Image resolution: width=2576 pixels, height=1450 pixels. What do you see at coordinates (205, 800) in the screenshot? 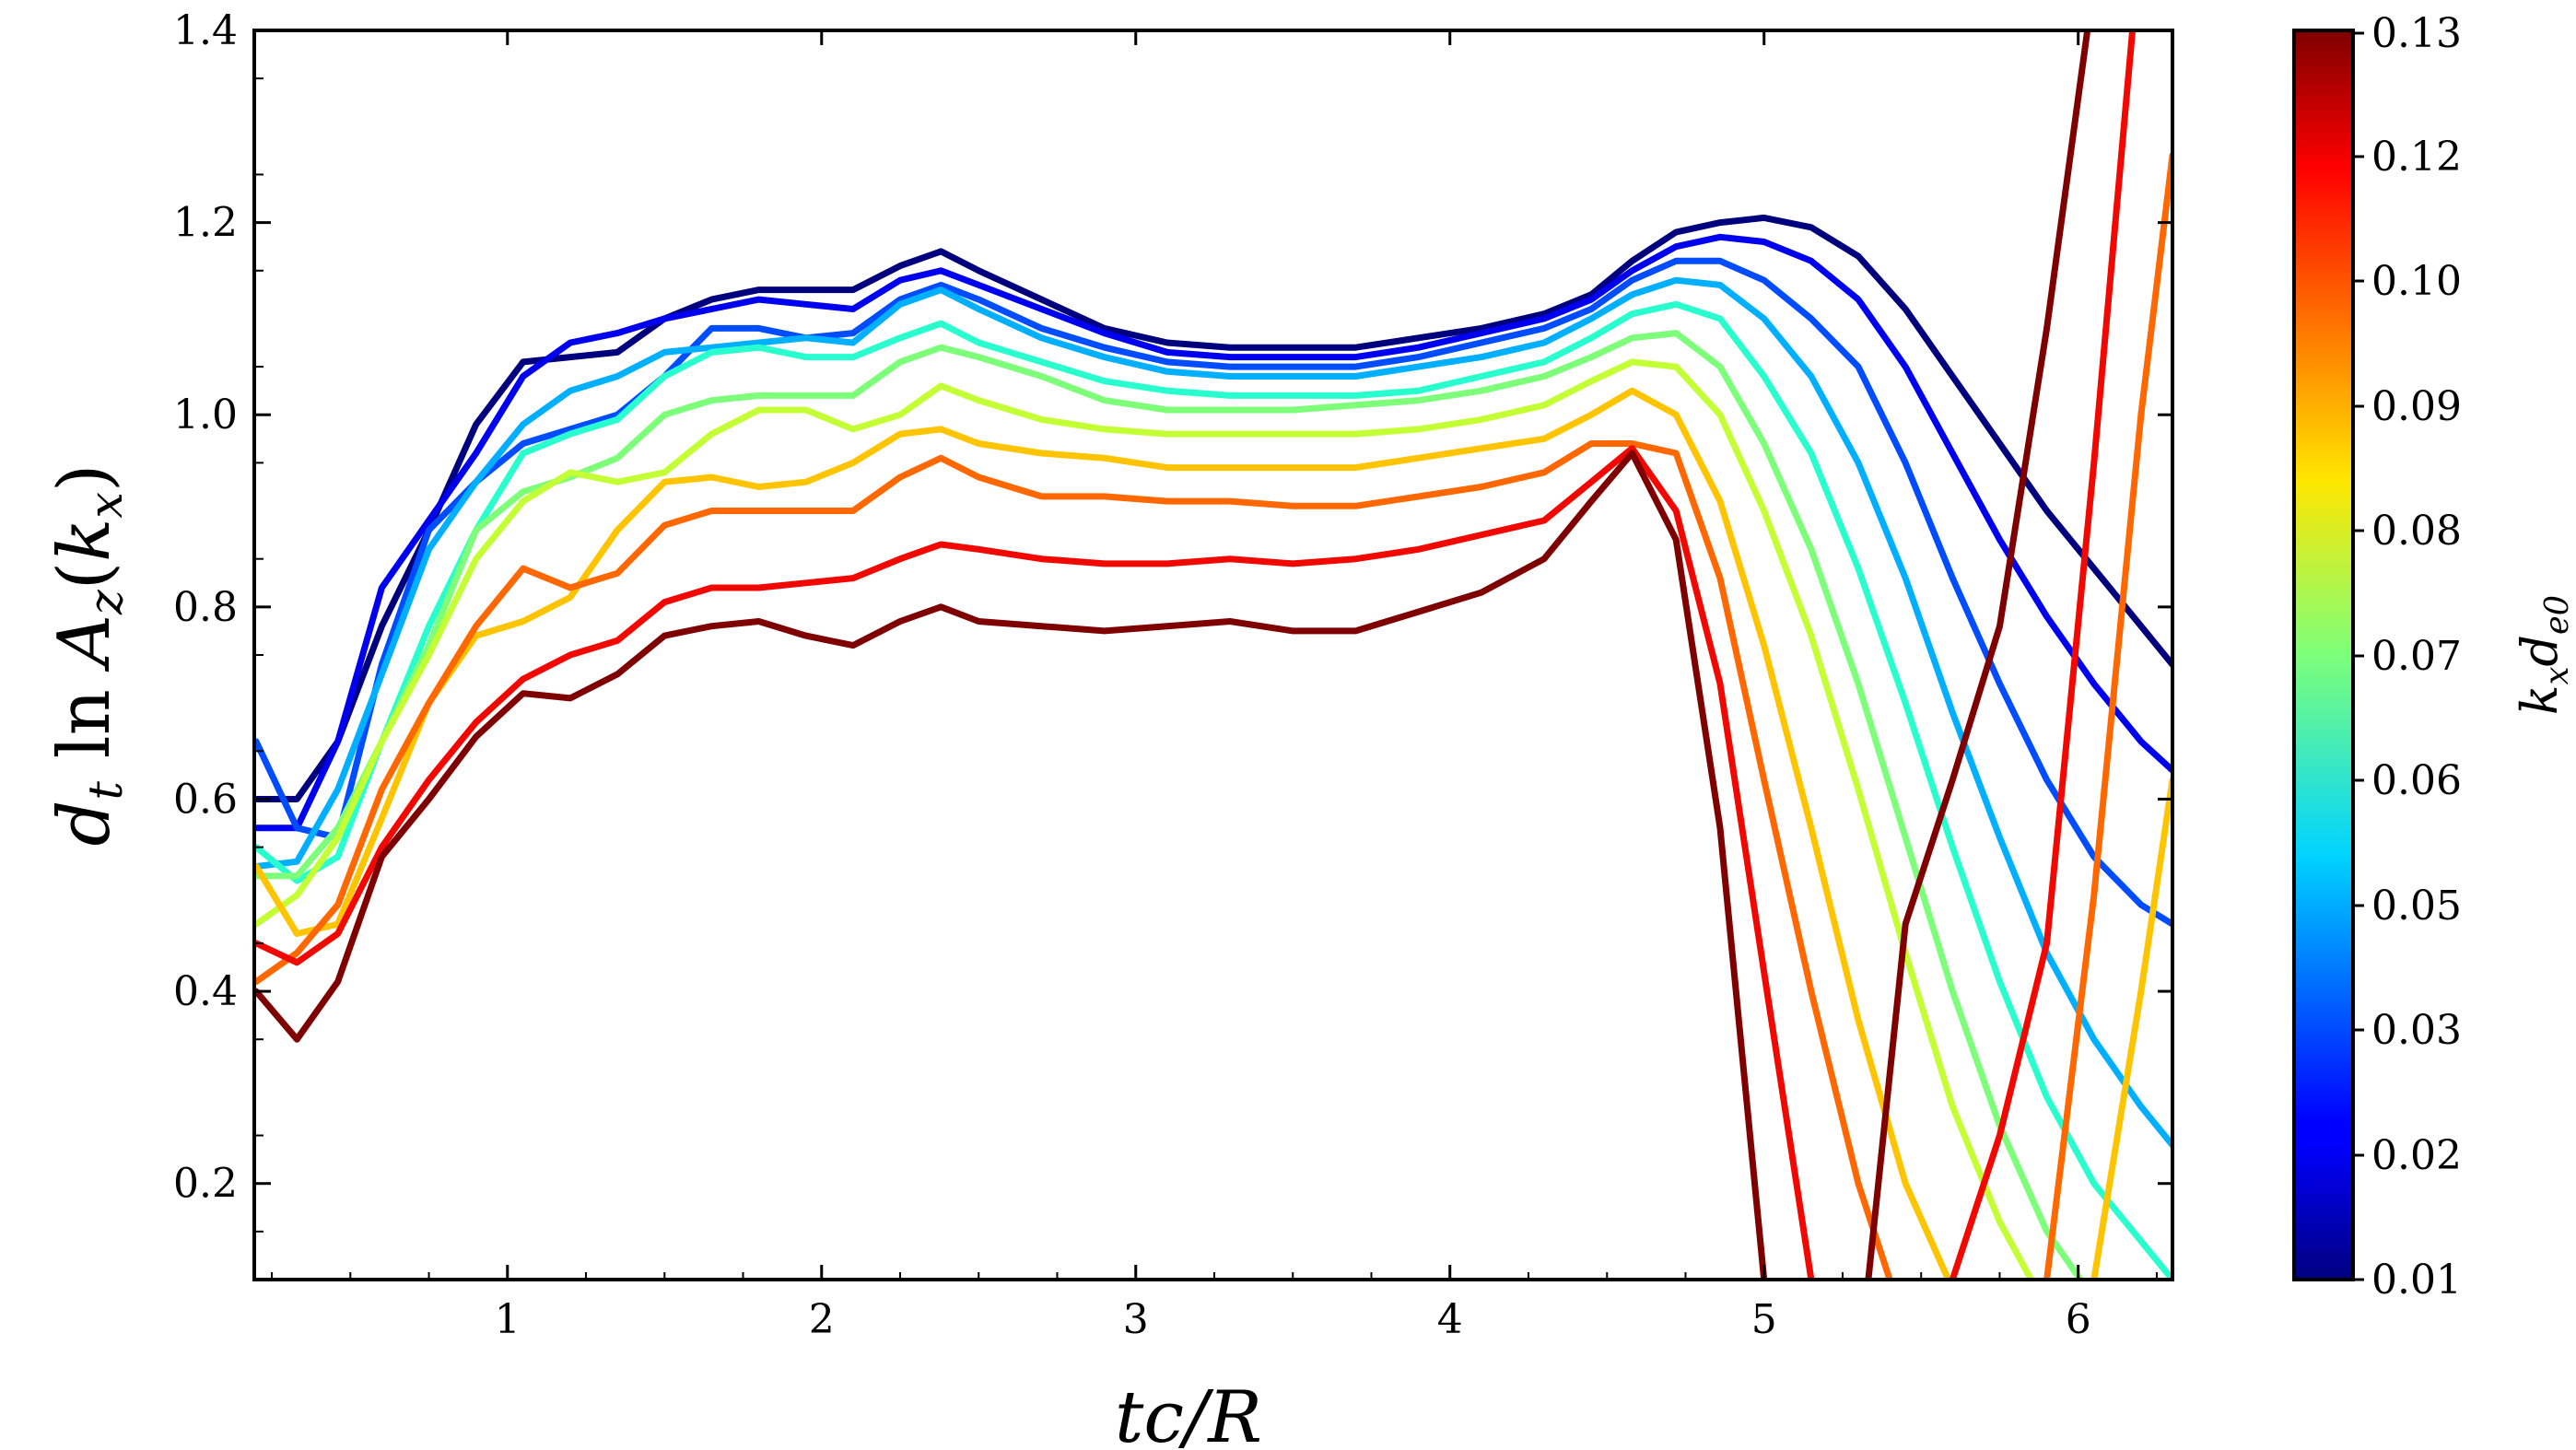
I see `y-tick-label: 0.6` at bounding box center [205, 800].